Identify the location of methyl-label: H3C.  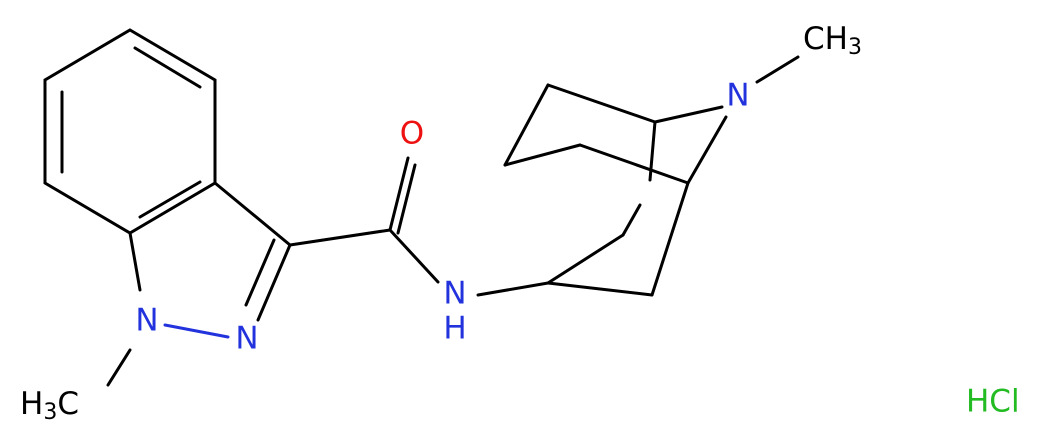
(49, 406).